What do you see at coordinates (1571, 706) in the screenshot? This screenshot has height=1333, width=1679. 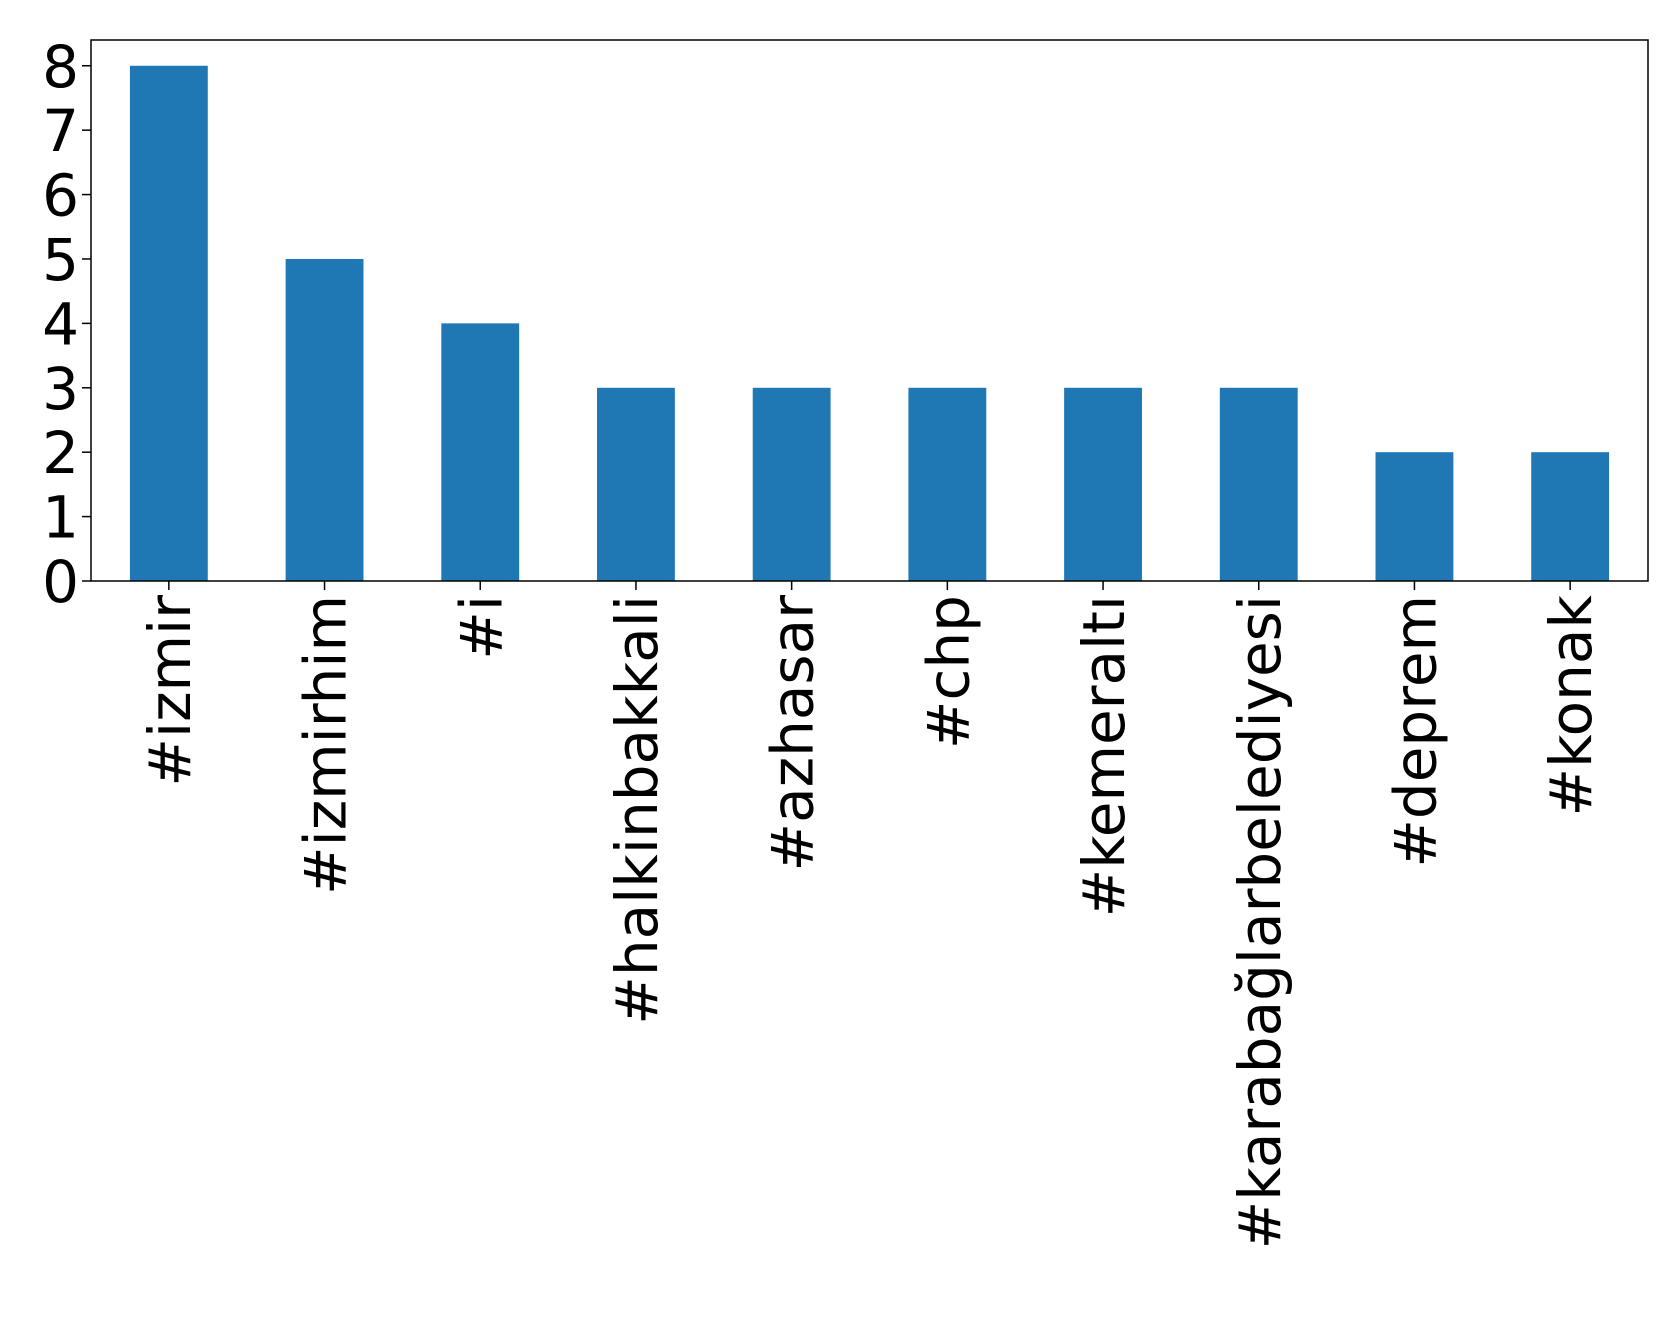 I see `x-tick-label: #konak` at bounding box center [1571, 706].